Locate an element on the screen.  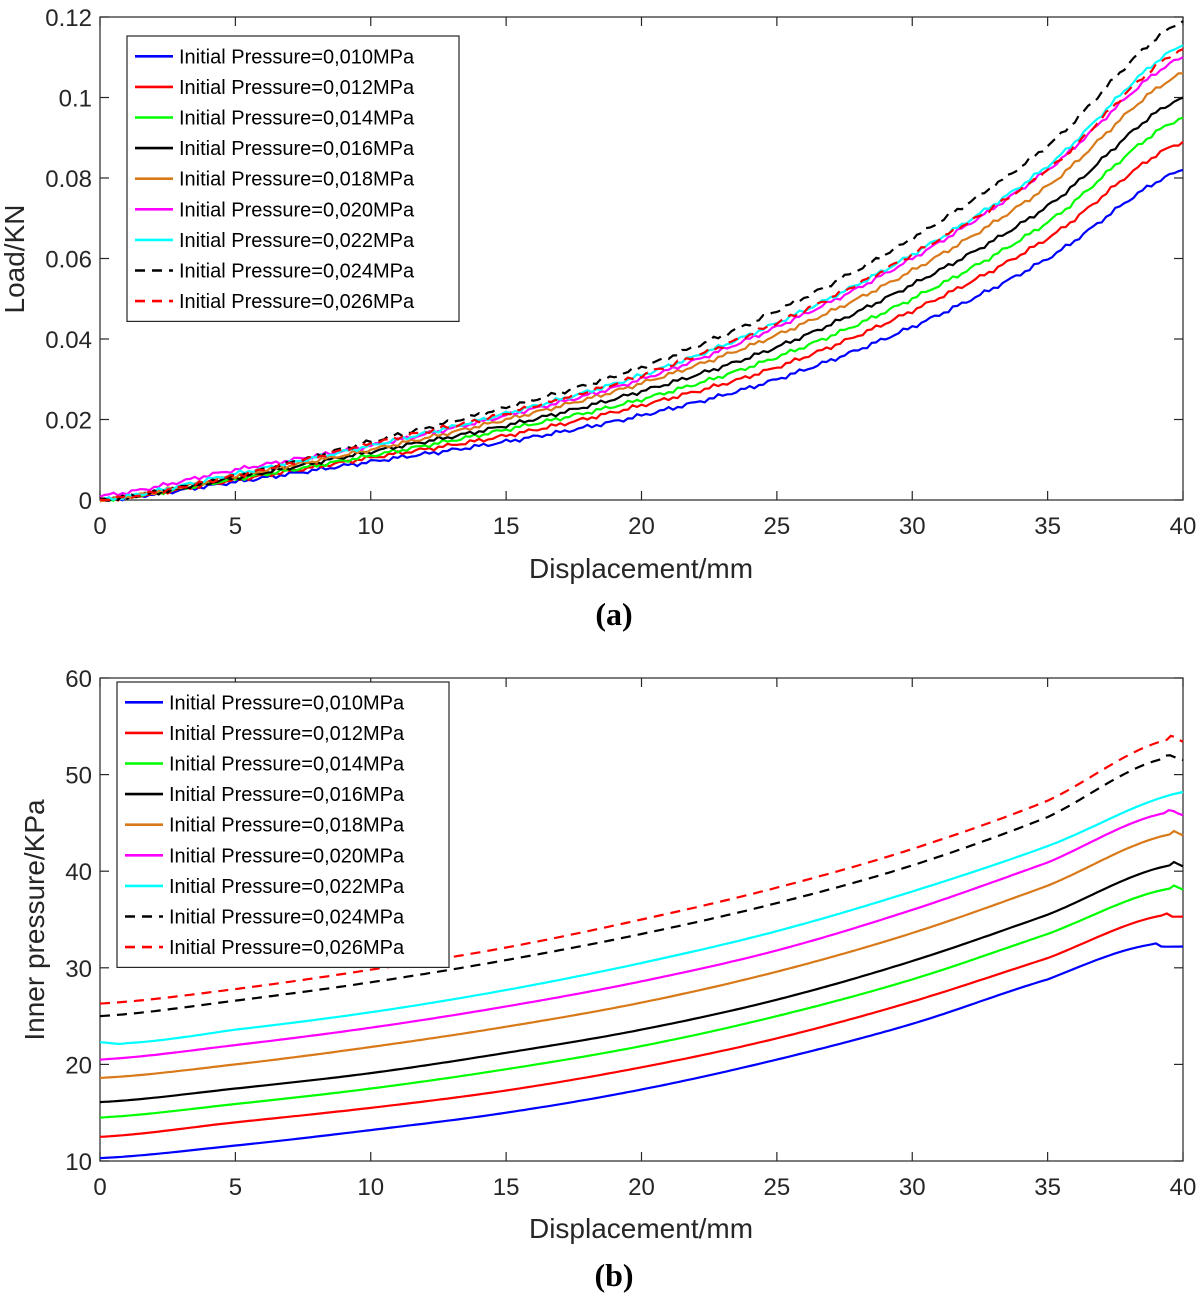
panel-b-ylabel: Inner pressure/KPa is located at coordinates (34, 920).